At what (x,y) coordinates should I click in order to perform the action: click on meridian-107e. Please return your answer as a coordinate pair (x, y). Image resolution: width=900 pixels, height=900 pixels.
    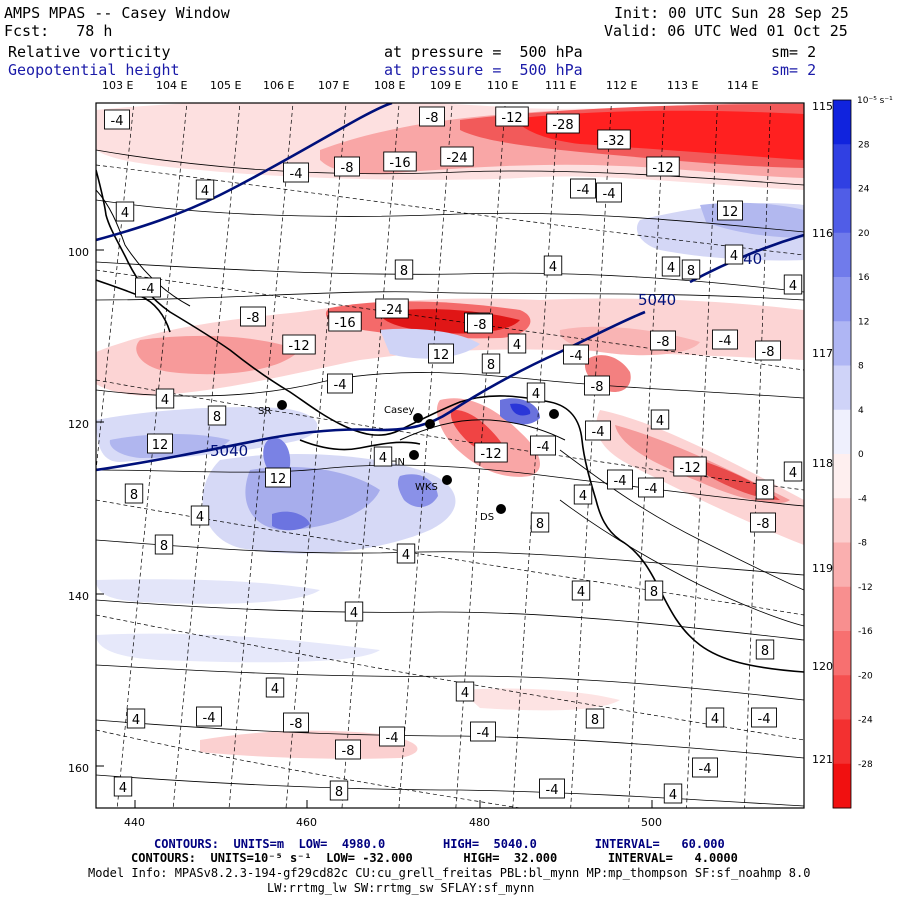
    Looking at the image, I should click on (316, 455).